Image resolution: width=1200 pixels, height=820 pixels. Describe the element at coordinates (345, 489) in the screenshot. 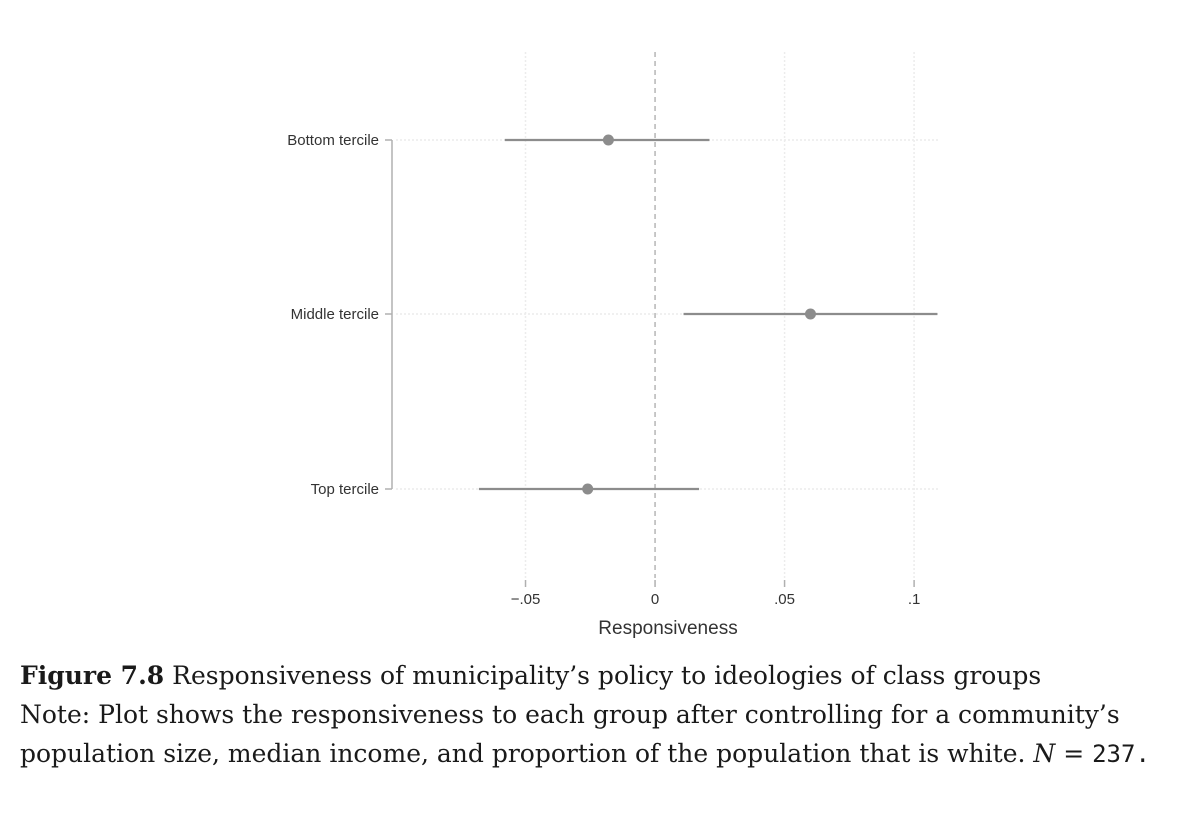

I see `y-tick-label: Top tercile` at that location.